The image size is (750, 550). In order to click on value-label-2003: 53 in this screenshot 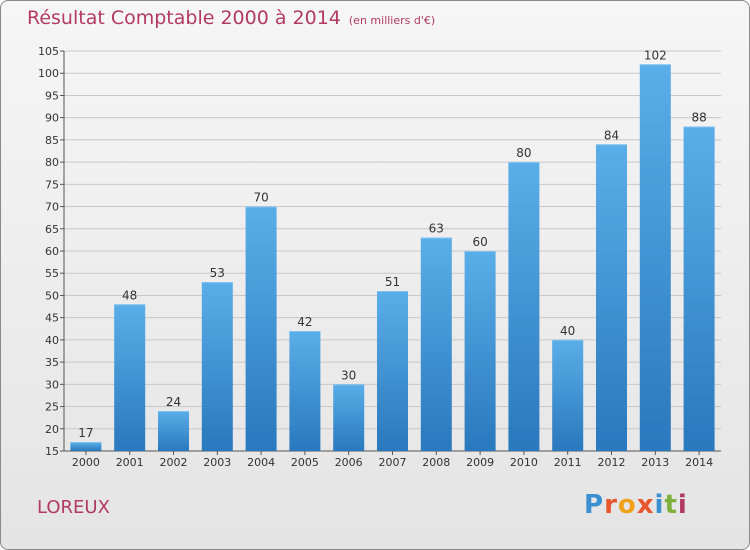, I will do `click(217, 273)`.